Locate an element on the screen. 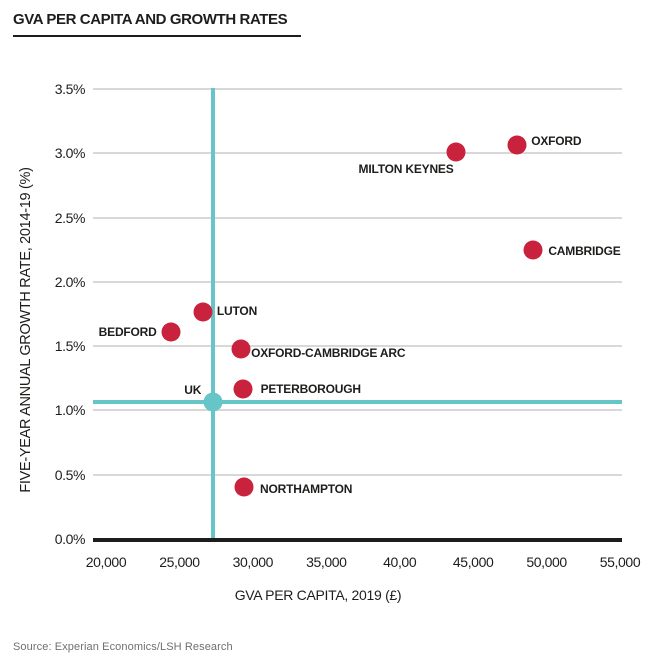 The width and height of the screenshot is (667, 664). data-point-label-cambridge: CAMBRIDGE is located at coordinates (584, 251).